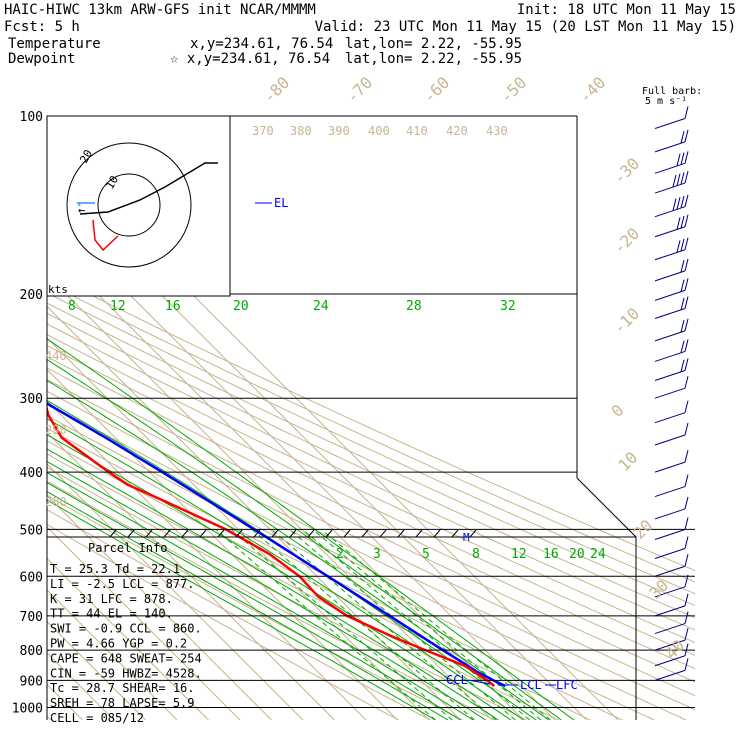  What do you see at coordinates (122, 703) in the screenshot?
I see `parcel-row: SREH = 78 LAPSE= 5.9` at bounding box center [122, 703].